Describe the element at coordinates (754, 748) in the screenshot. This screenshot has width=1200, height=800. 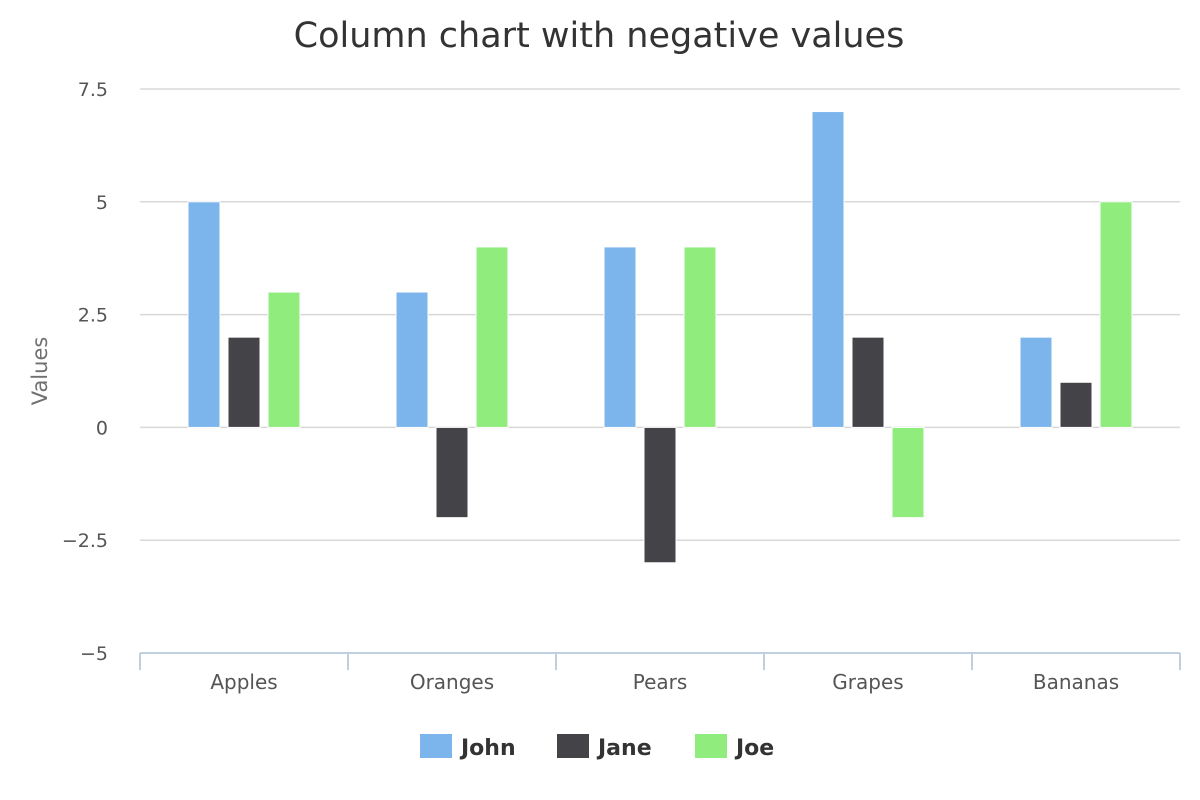
I see `legend-label: Joe` at that location.